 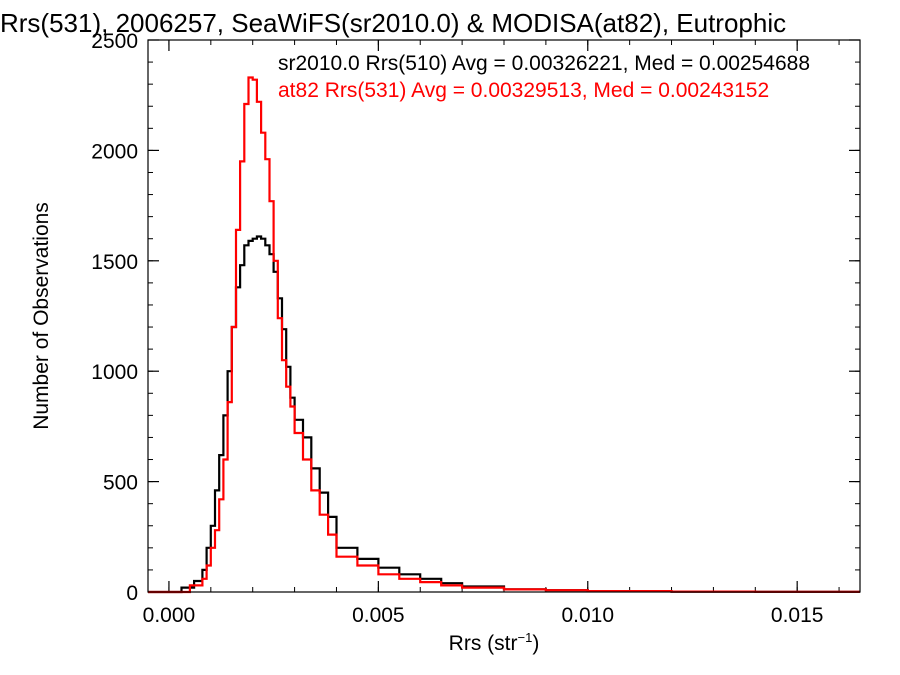 What do you see at coordinates (535, 643) in the screenshot?
I see `x-axis-label-close: )` at bounding box center [535, 643].